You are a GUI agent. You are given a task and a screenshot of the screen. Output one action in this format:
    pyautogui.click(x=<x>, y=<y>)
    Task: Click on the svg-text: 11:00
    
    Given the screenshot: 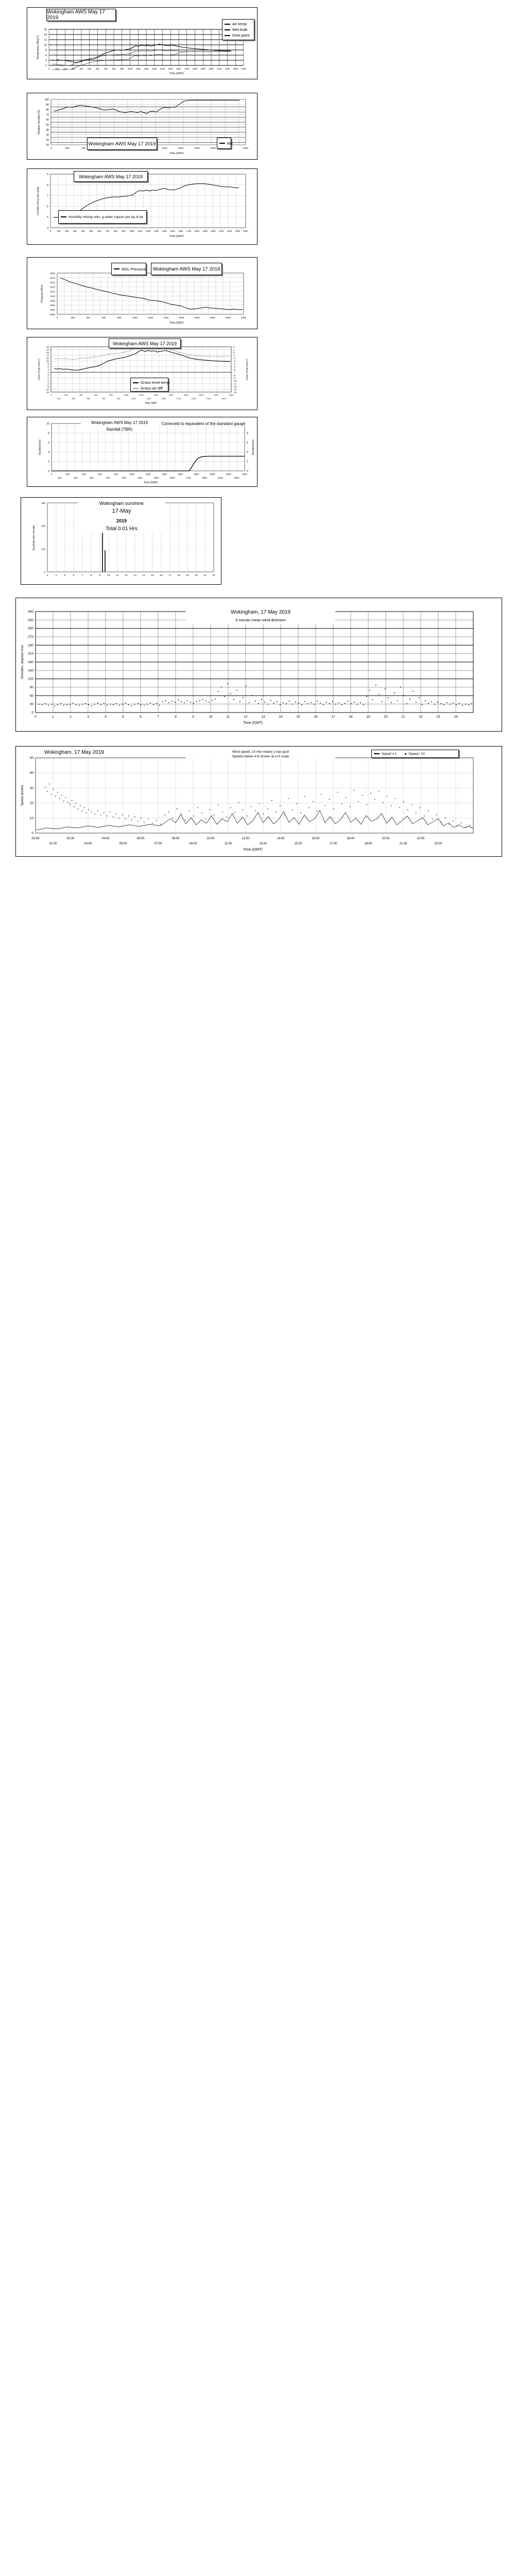 What is the action you would take?
    pyautogui.click(x=228, y=843)
    